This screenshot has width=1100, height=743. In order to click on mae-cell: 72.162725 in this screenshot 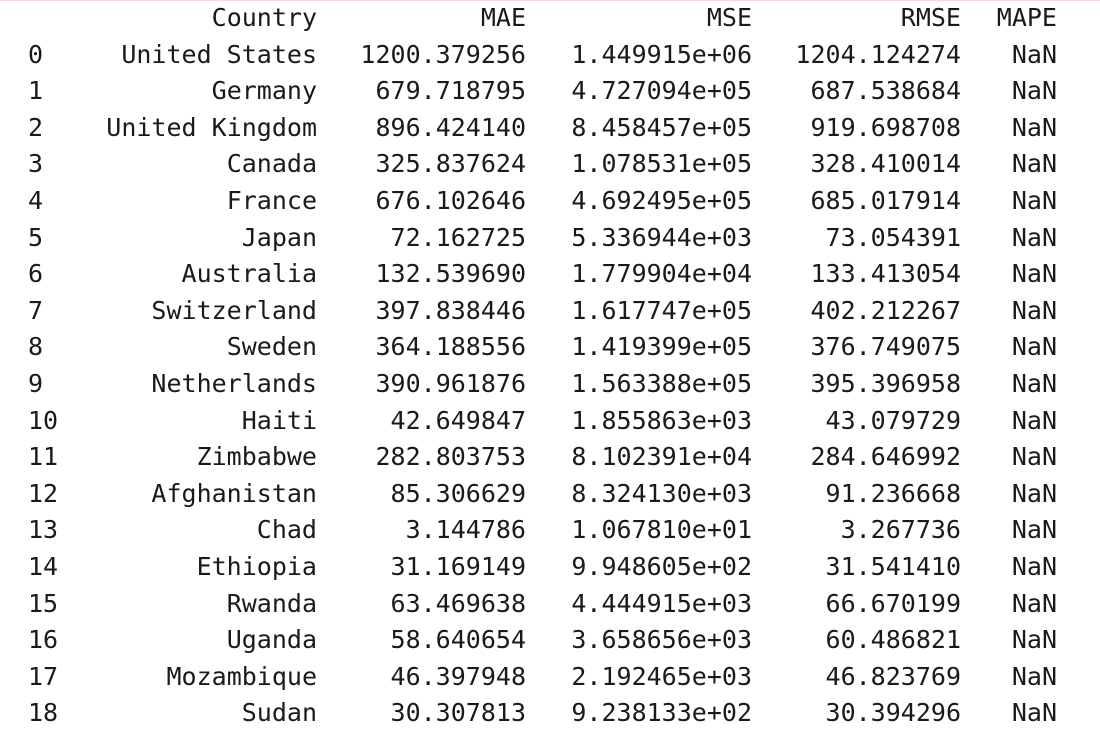, I will do `click(458, 237)`.